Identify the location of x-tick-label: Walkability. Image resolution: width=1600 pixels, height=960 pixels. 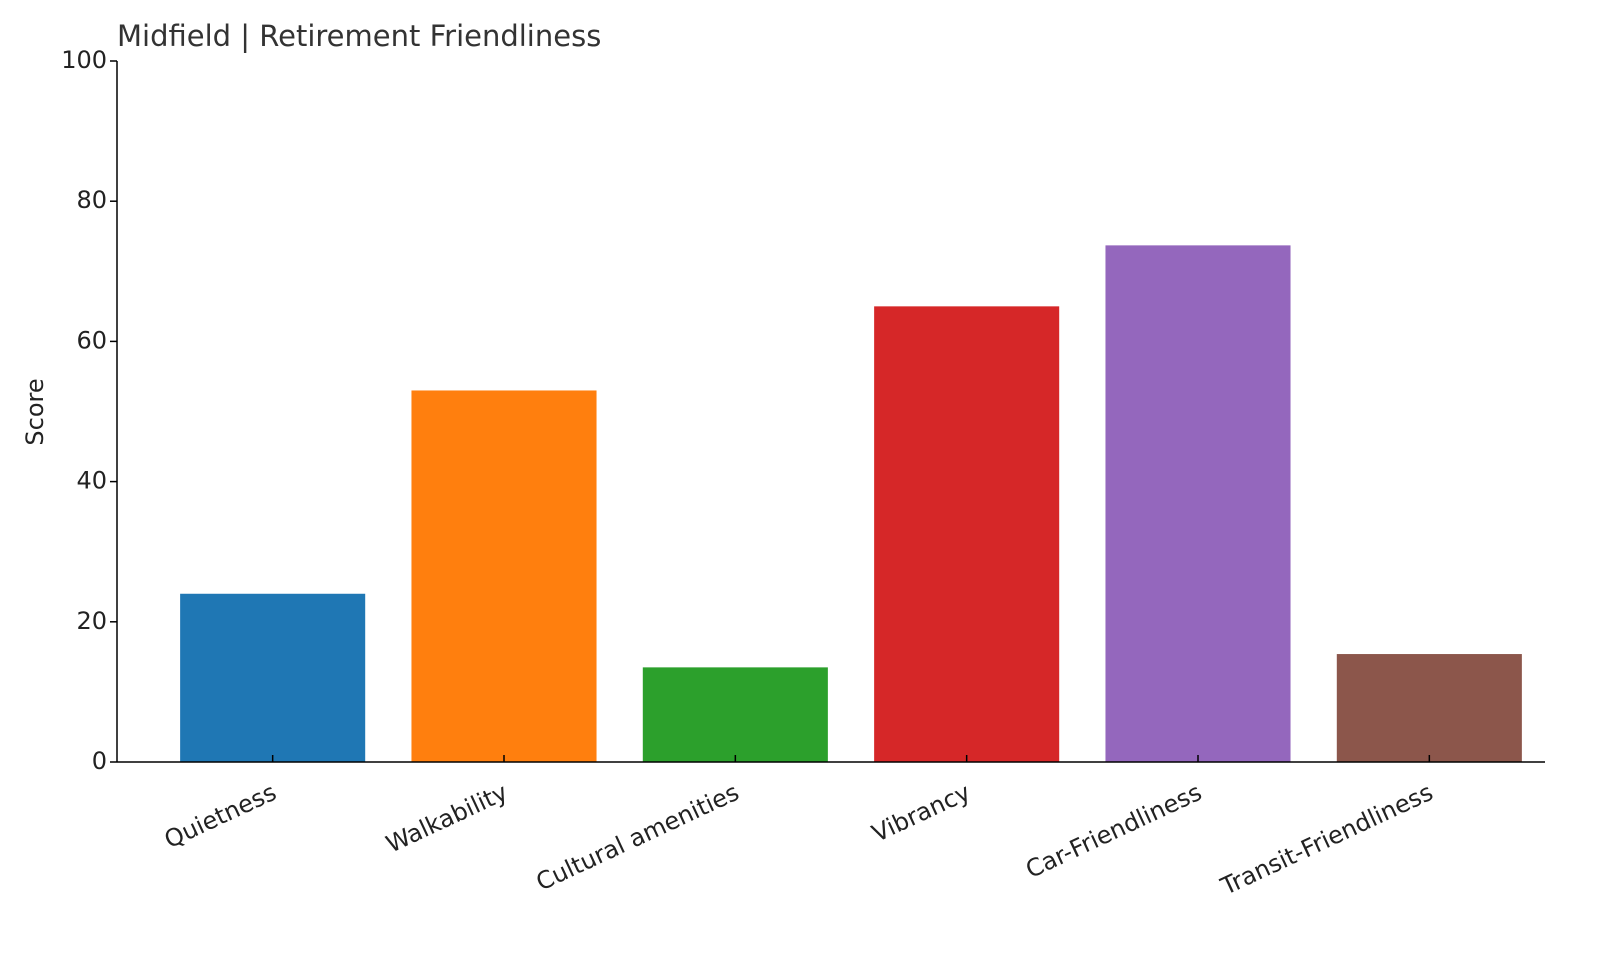
(447, 818).